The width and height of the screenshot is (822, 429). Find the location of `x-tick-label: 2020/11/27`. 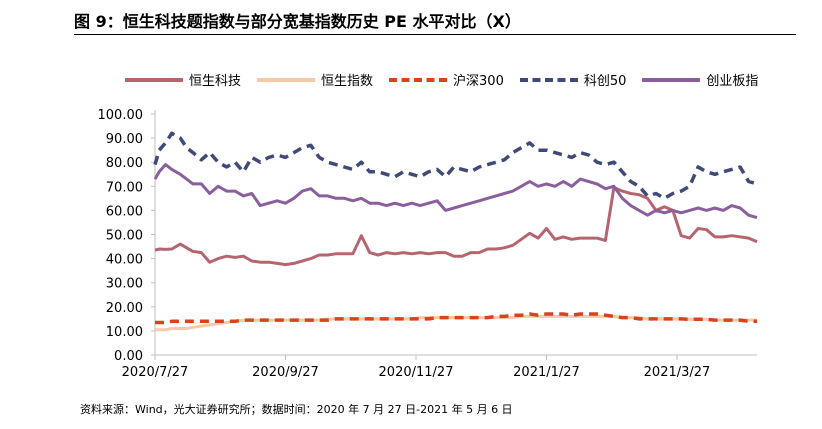

x-tick-label: 2020/11/27 is located at coordinates (416, 372).